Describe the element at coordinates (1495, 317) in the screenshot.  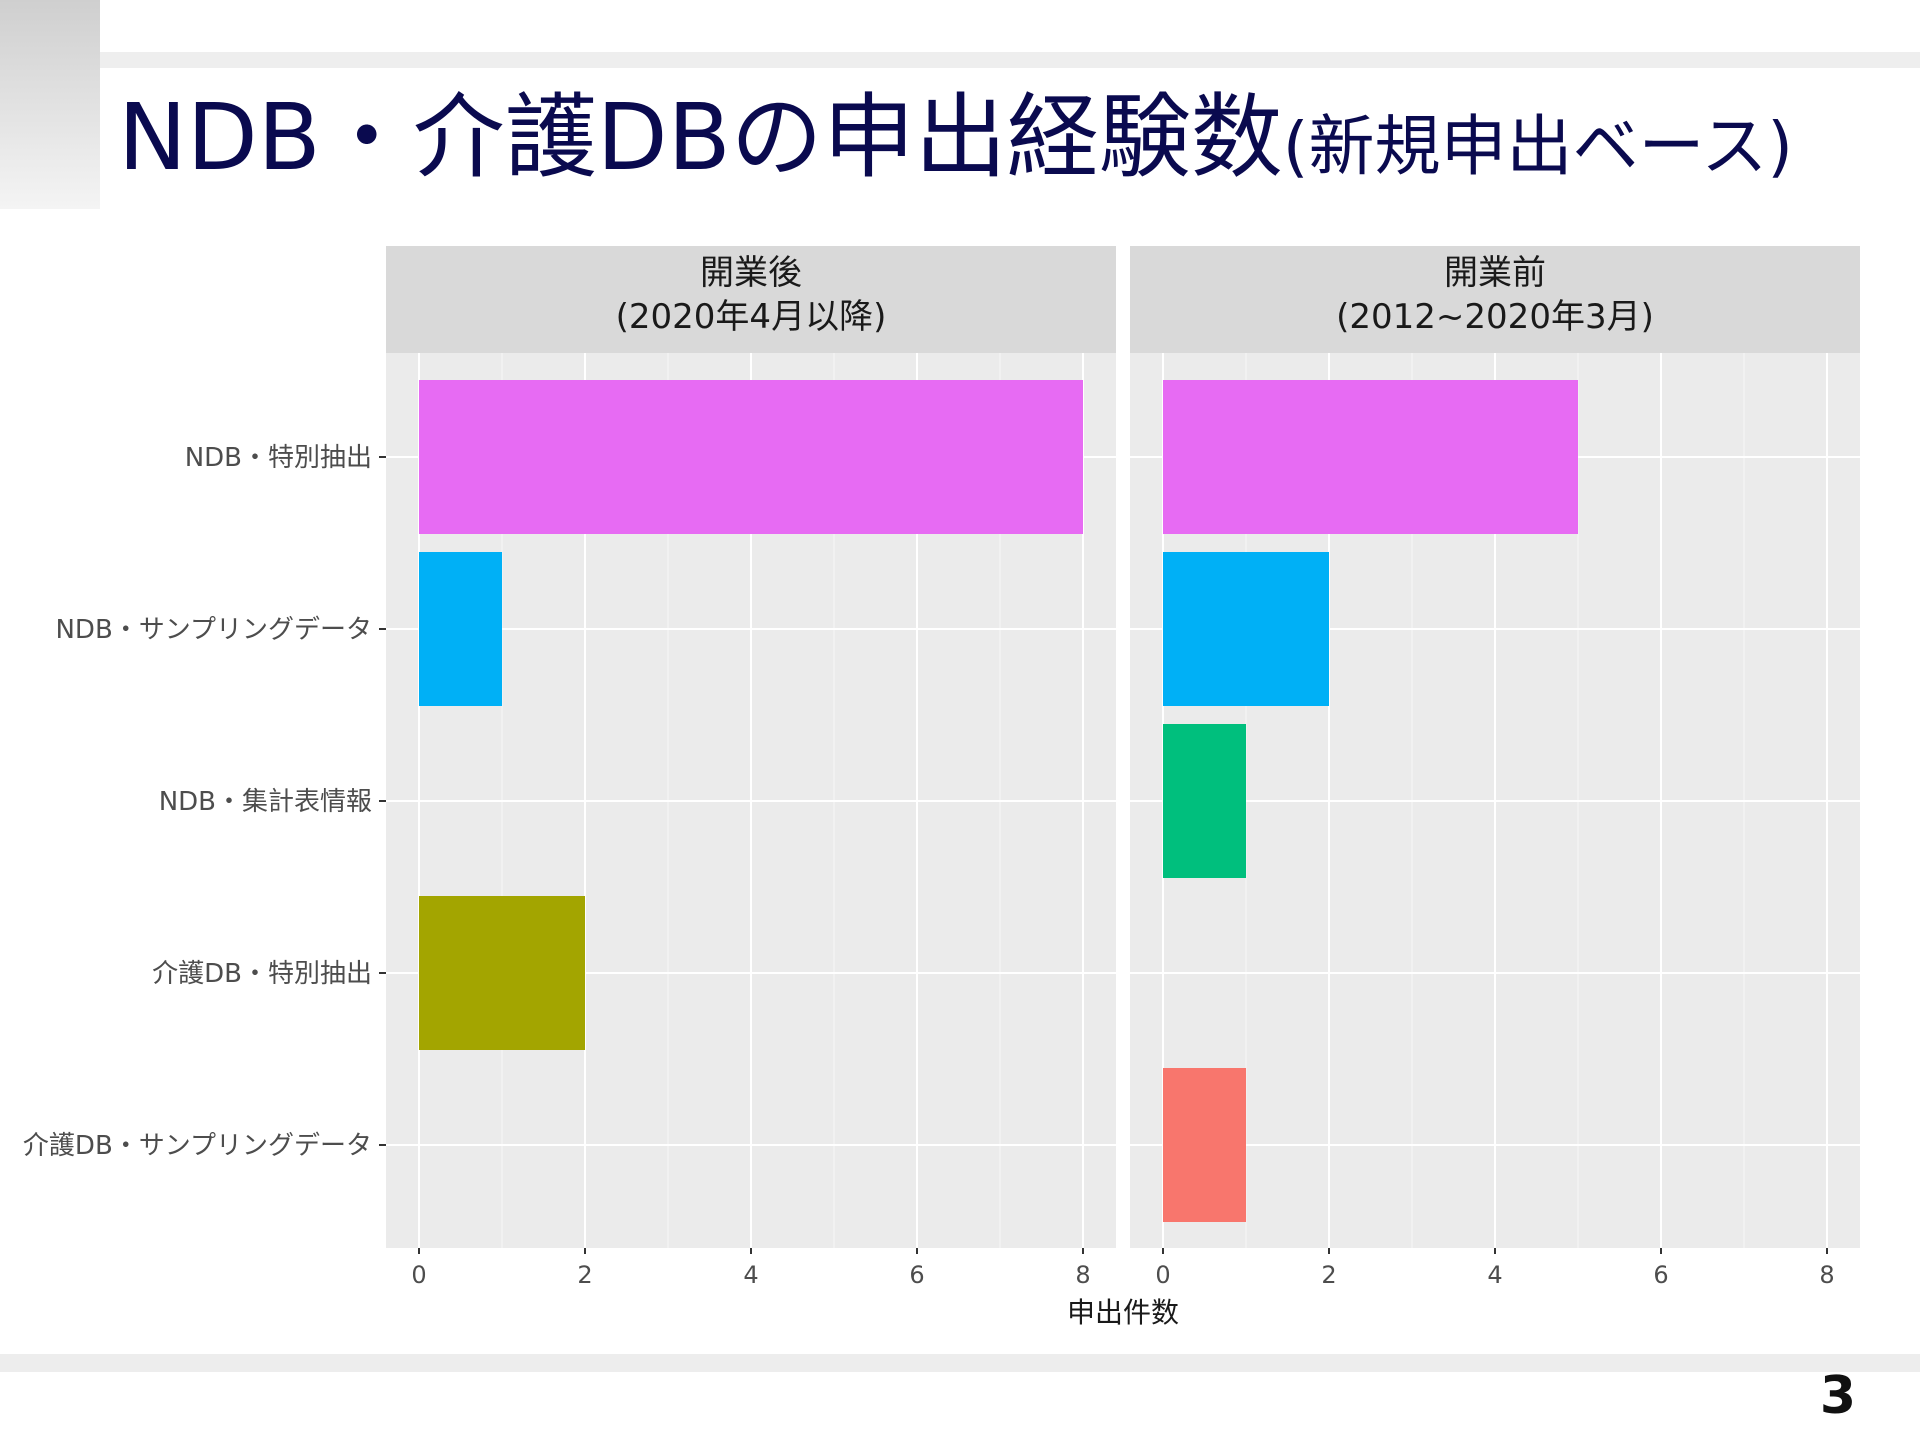
I see `panel-title-line2: (2012~2020年3月)` at that location.